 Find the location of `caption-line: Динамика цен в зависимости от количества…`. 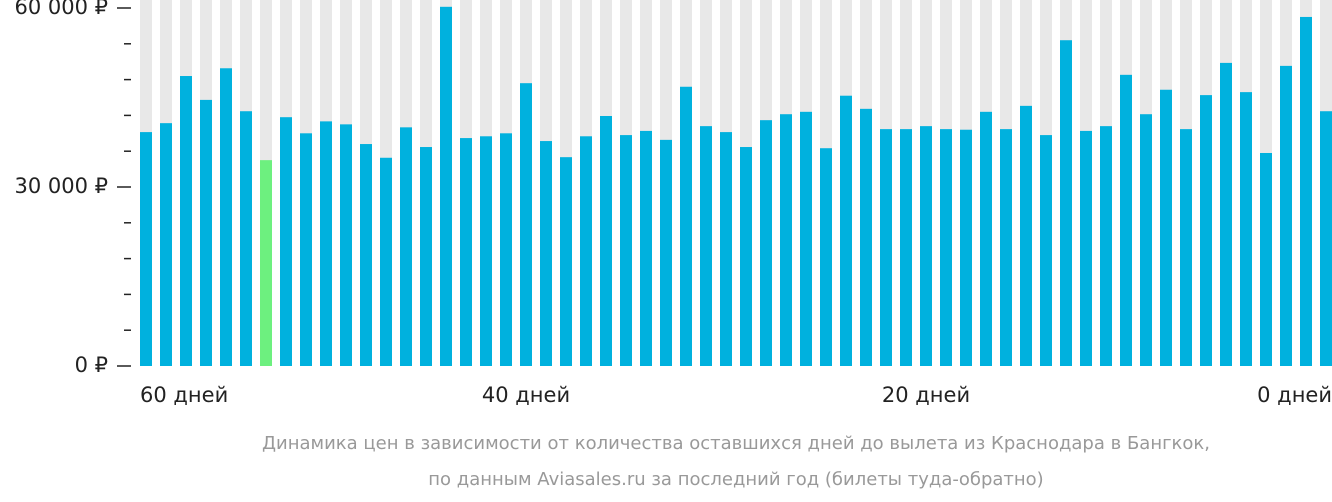

caption-line: Динамика цен в зависимости от количества… is located at coordinates (736, 443).